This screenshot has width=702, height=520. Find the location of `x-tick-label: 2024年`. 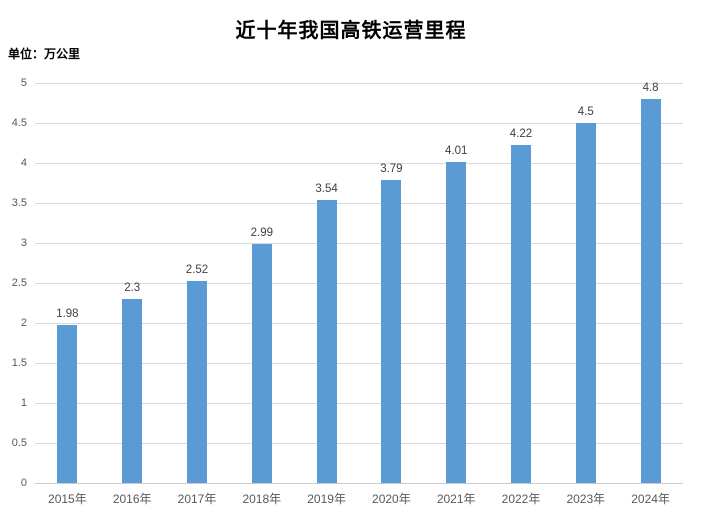

x-tick-label: 2024年 is located at coordinates (650, 499).